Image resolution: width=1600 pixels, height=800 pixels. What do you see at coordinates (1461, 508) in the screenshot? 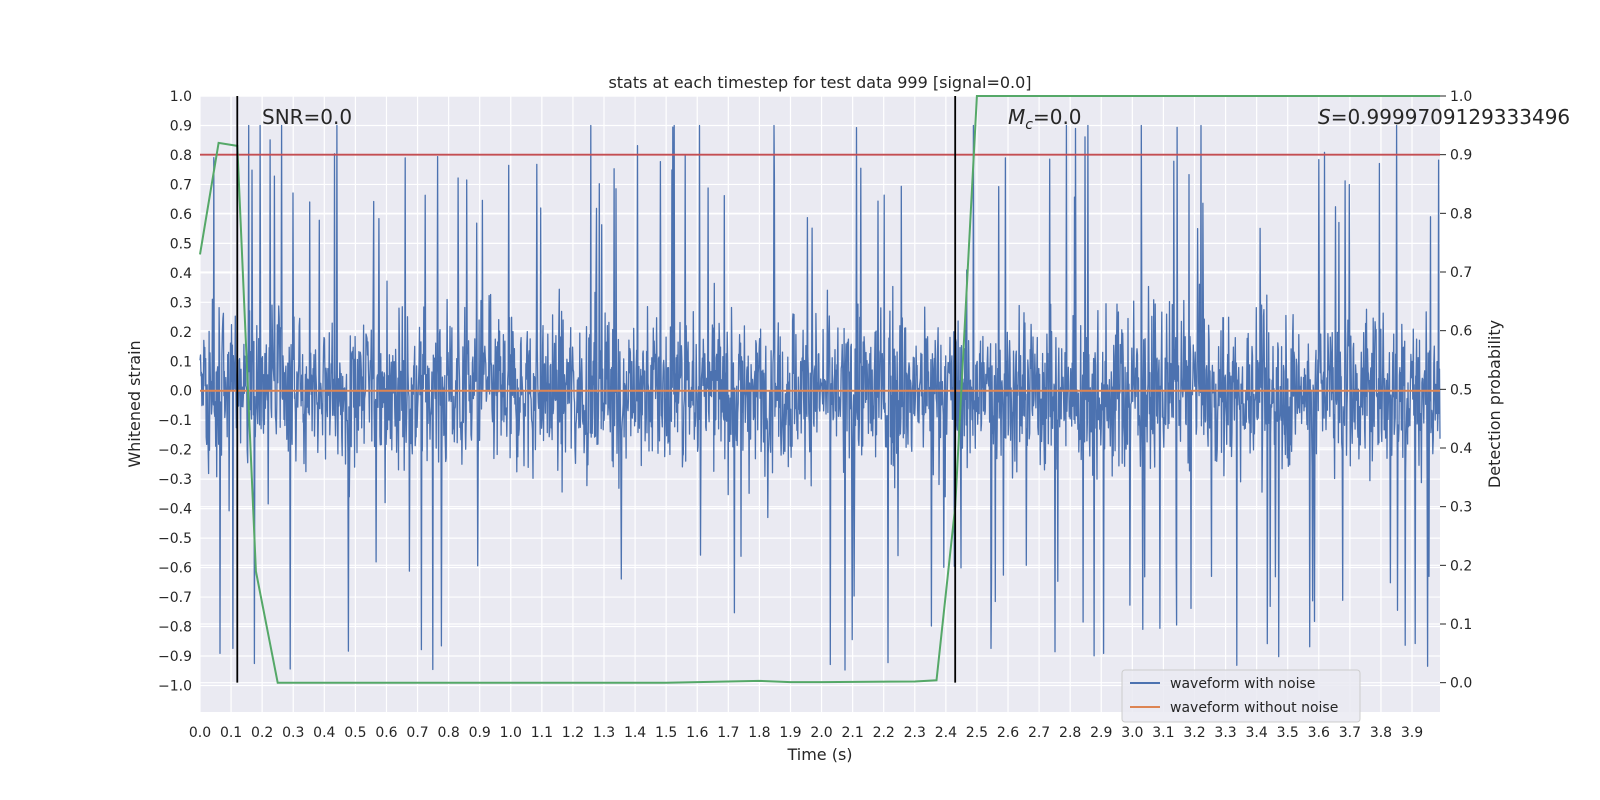
I see `y2-tick-label: 0.3` at bounding box center [1461, 508].